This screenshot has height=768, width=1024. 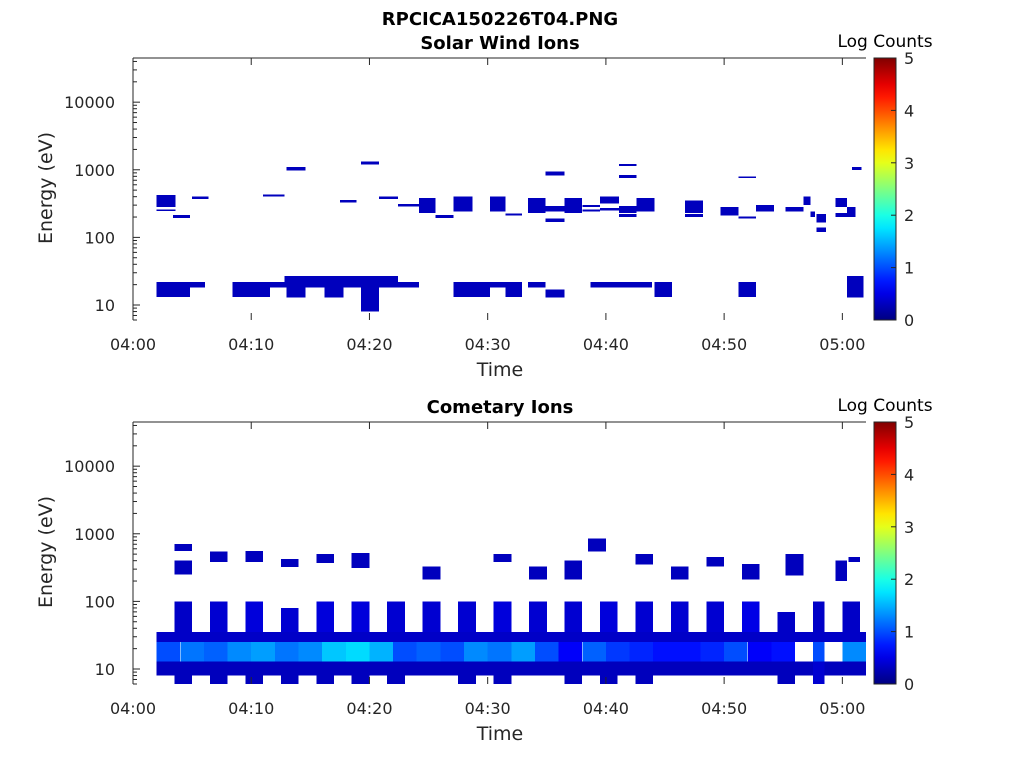 I want to click on colorbar-tick-label: 5, so click(x=909, y=58).